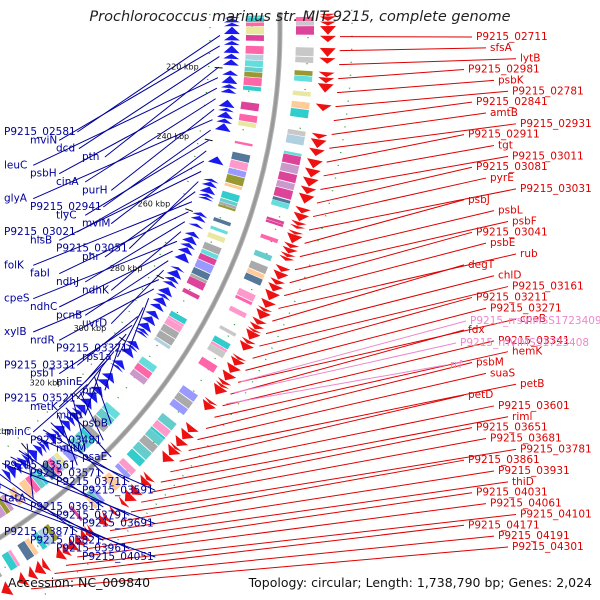 This screenshot has width=600, height=600. I want to click on forward-gene-label-38: P9215_03781, so click(556, 449).